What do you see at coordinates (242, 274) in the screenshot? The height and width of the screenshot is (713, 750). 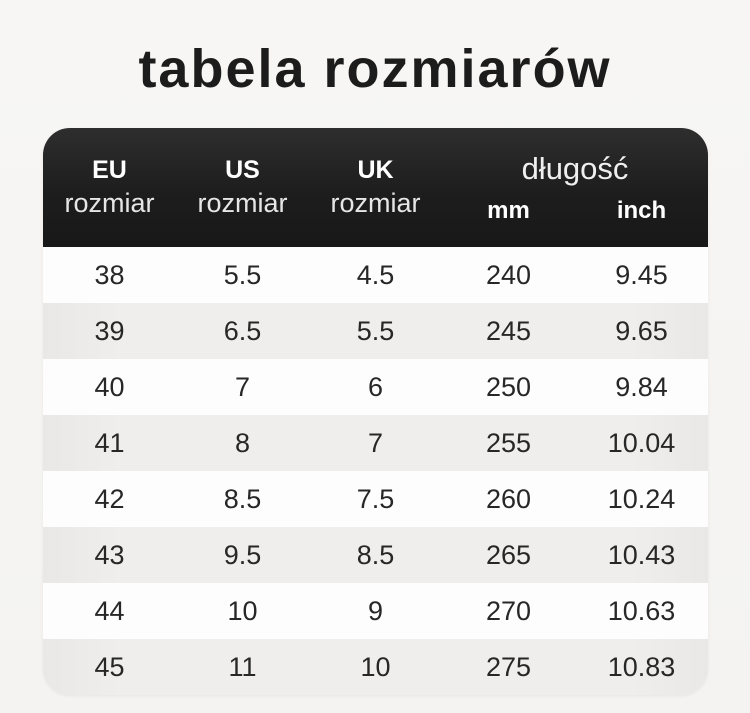 I see `cell-us: 5.5` at bounding box center [242, 274].